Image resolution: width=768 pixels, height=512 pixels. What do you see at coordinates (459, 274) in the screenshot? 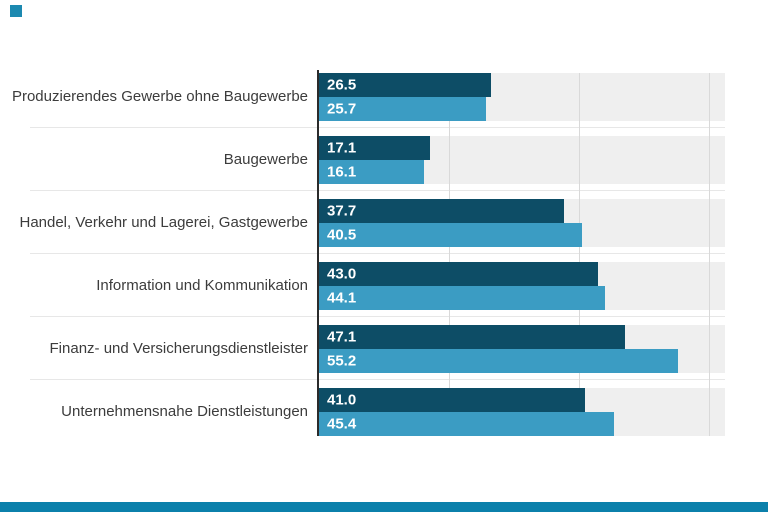
I see `bar-dark: 43.0` at bounding box center [459, 274].